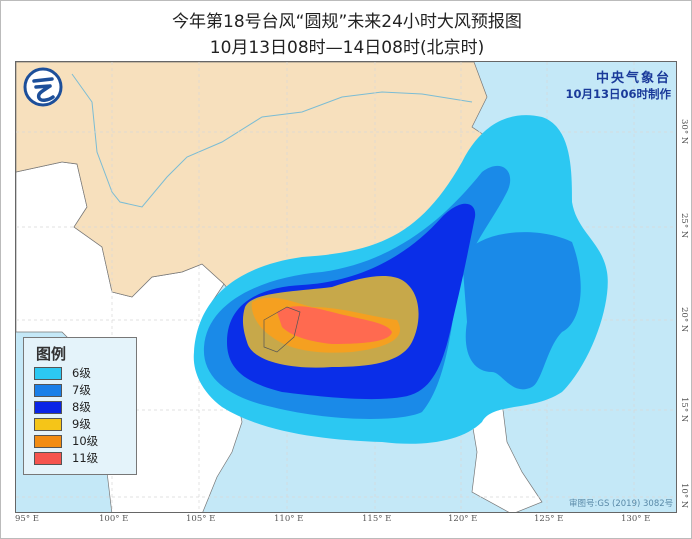 The height and width of the screenshot is (539, 692). I want to click on legend-item-7: 7级, so click(62, 390).